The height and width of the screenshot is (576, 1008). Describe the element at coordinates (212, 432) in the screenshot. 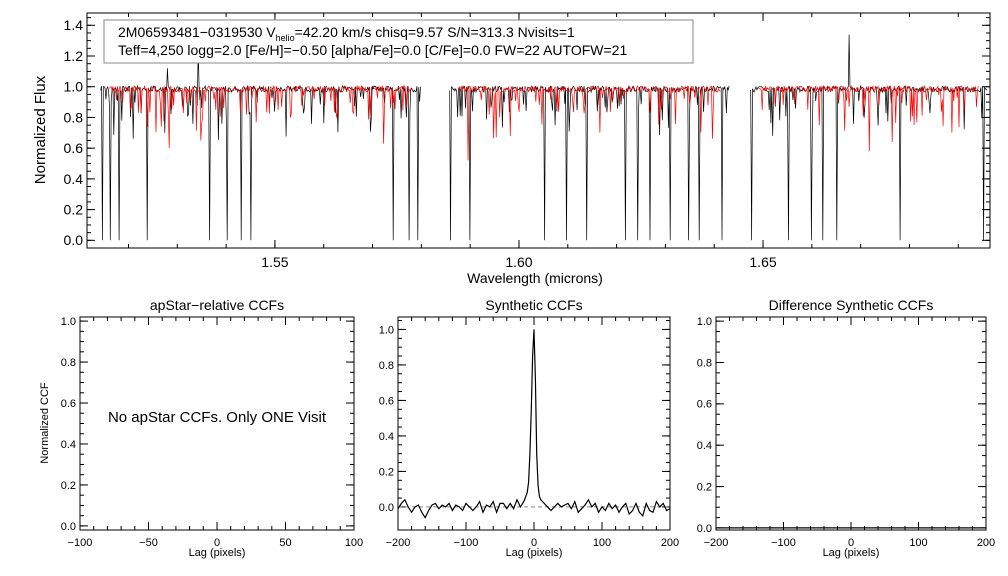

I see `apstar-ccf-ticks: −100 −50 0 50 100 0.0 0.2 0.4 0.6 0.8 1.0` at that location.